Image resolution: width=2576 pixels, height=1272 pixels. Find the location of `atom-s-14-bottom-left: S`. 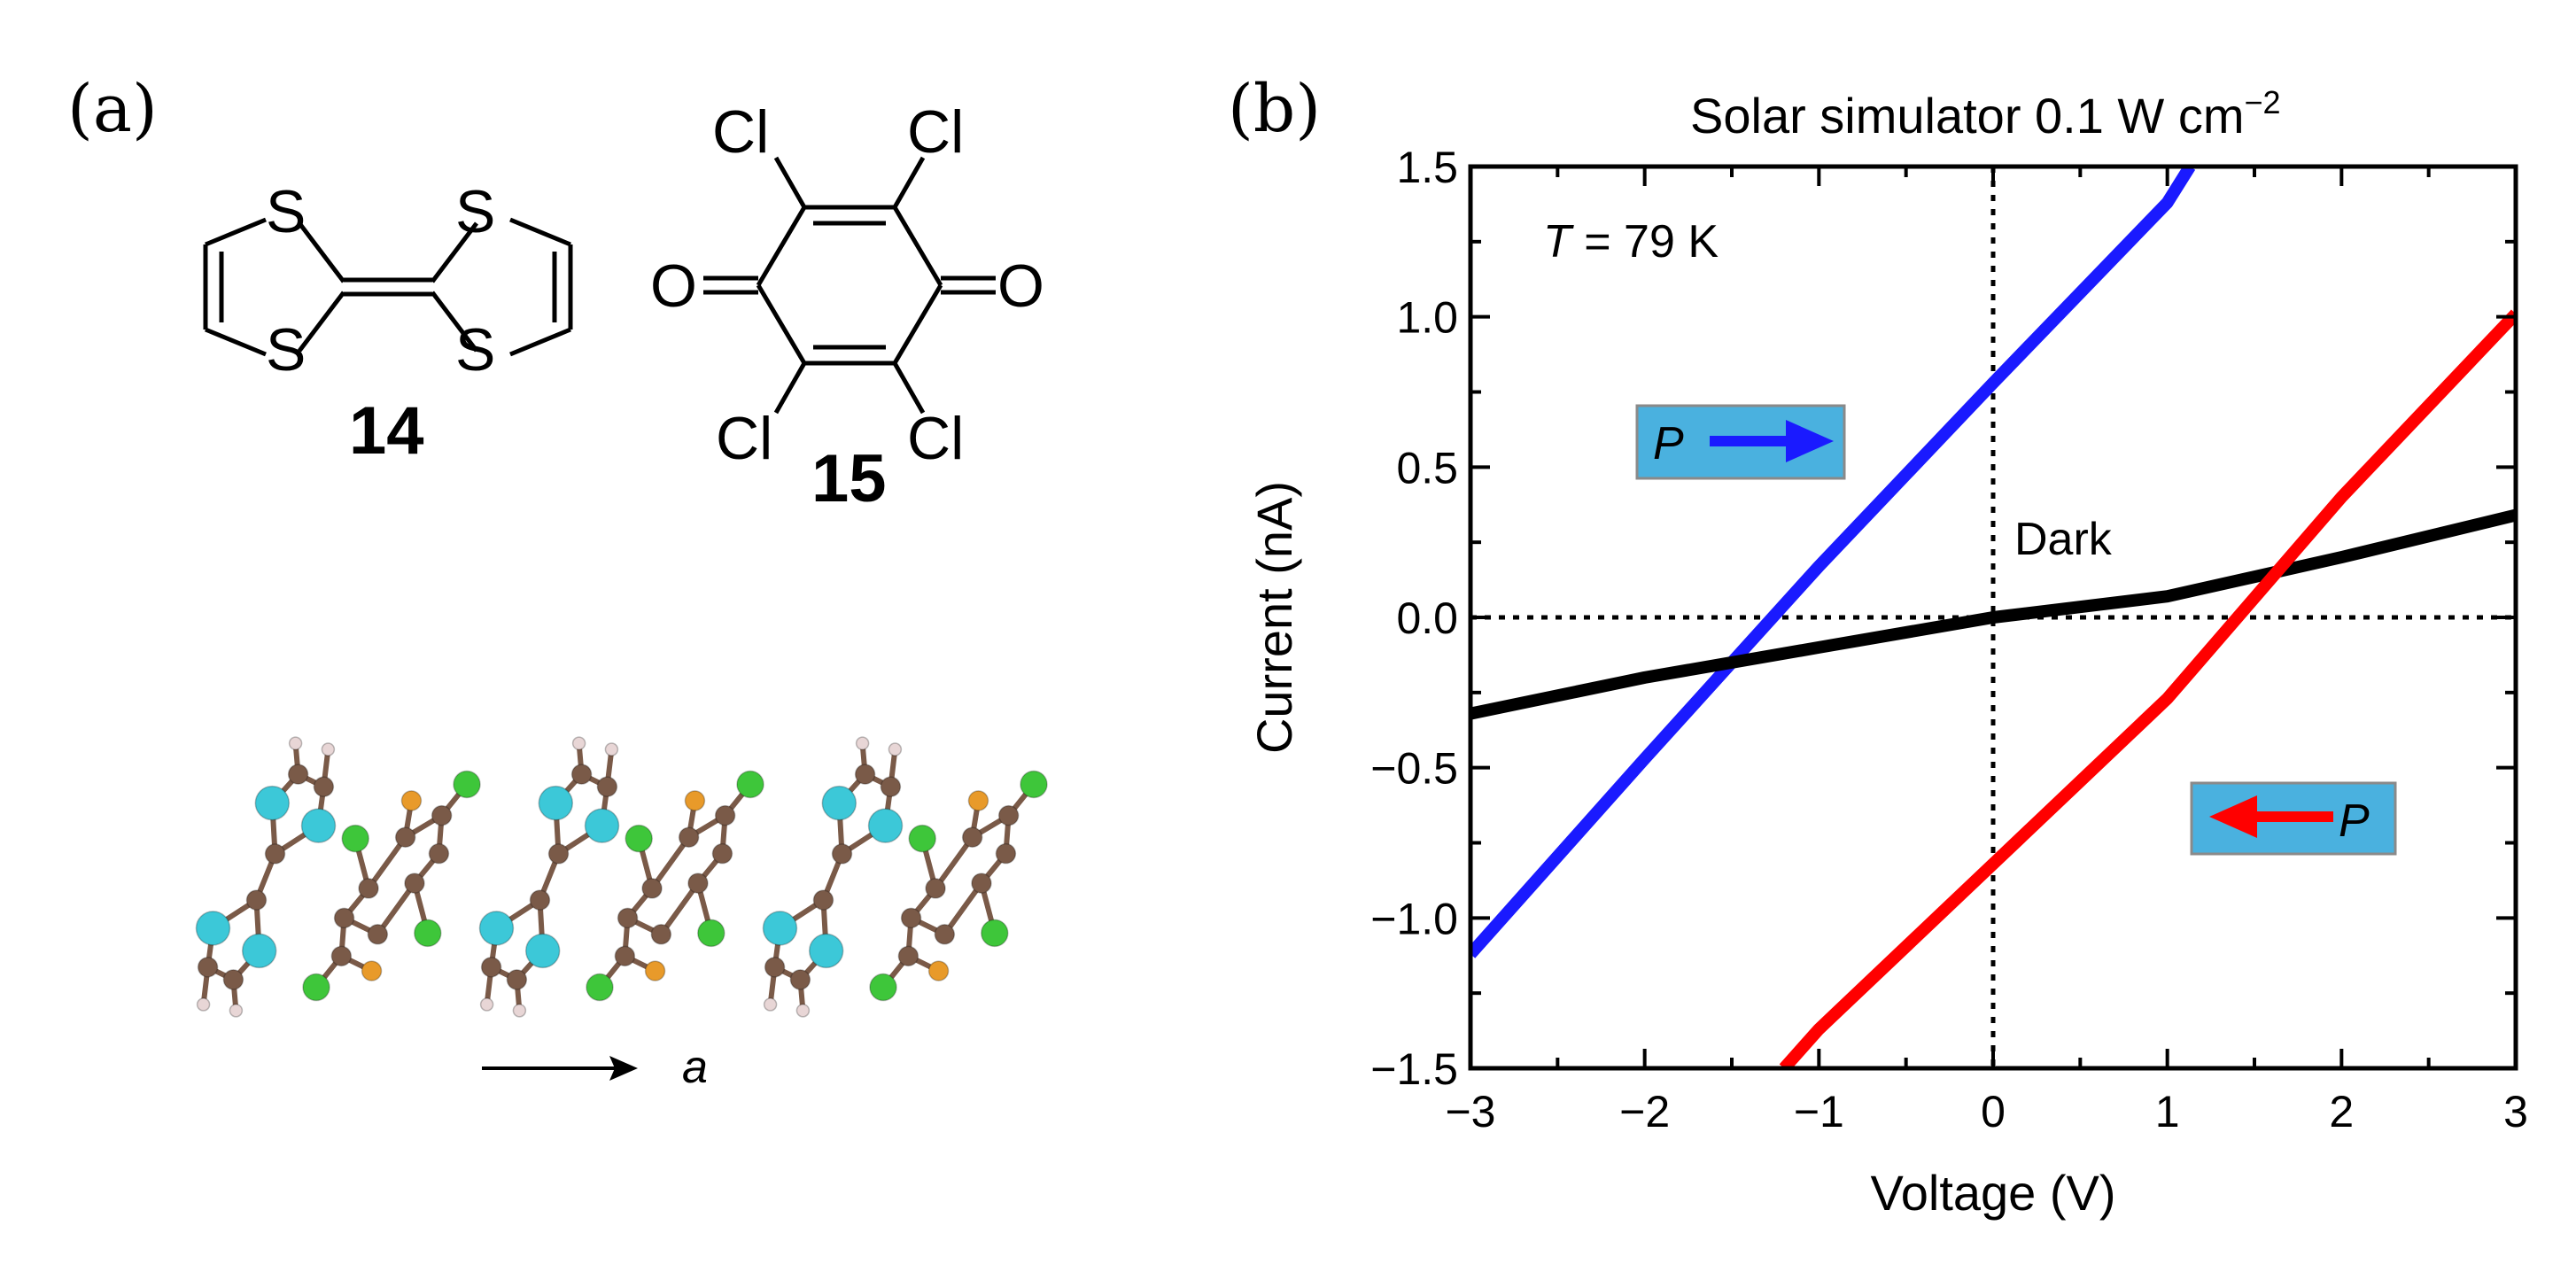

atom-s-14-bottom-left: S is located at coordinates (286, 350).